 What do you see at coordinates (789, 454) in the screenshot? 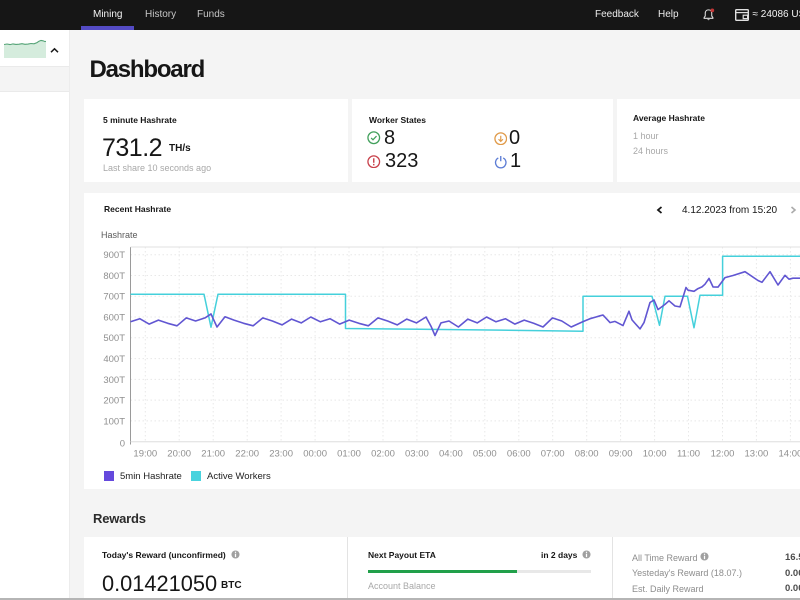
I see `svg-text: 14:00` at bounding box center [789, 454].